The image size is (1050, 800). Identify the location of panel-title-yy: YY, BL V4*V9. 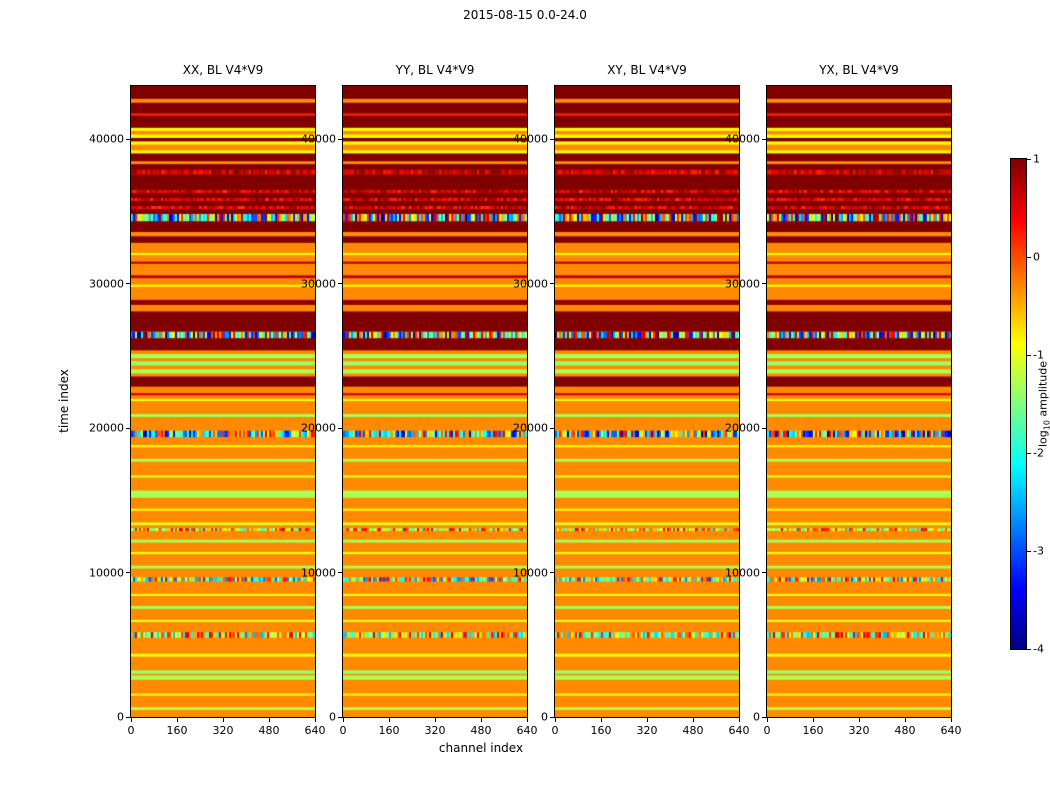
(435, 70).